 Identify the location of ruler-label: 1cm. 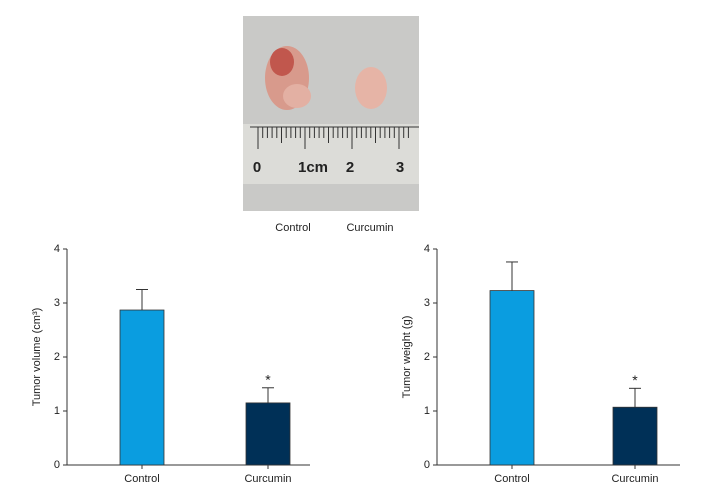
(313, 167).